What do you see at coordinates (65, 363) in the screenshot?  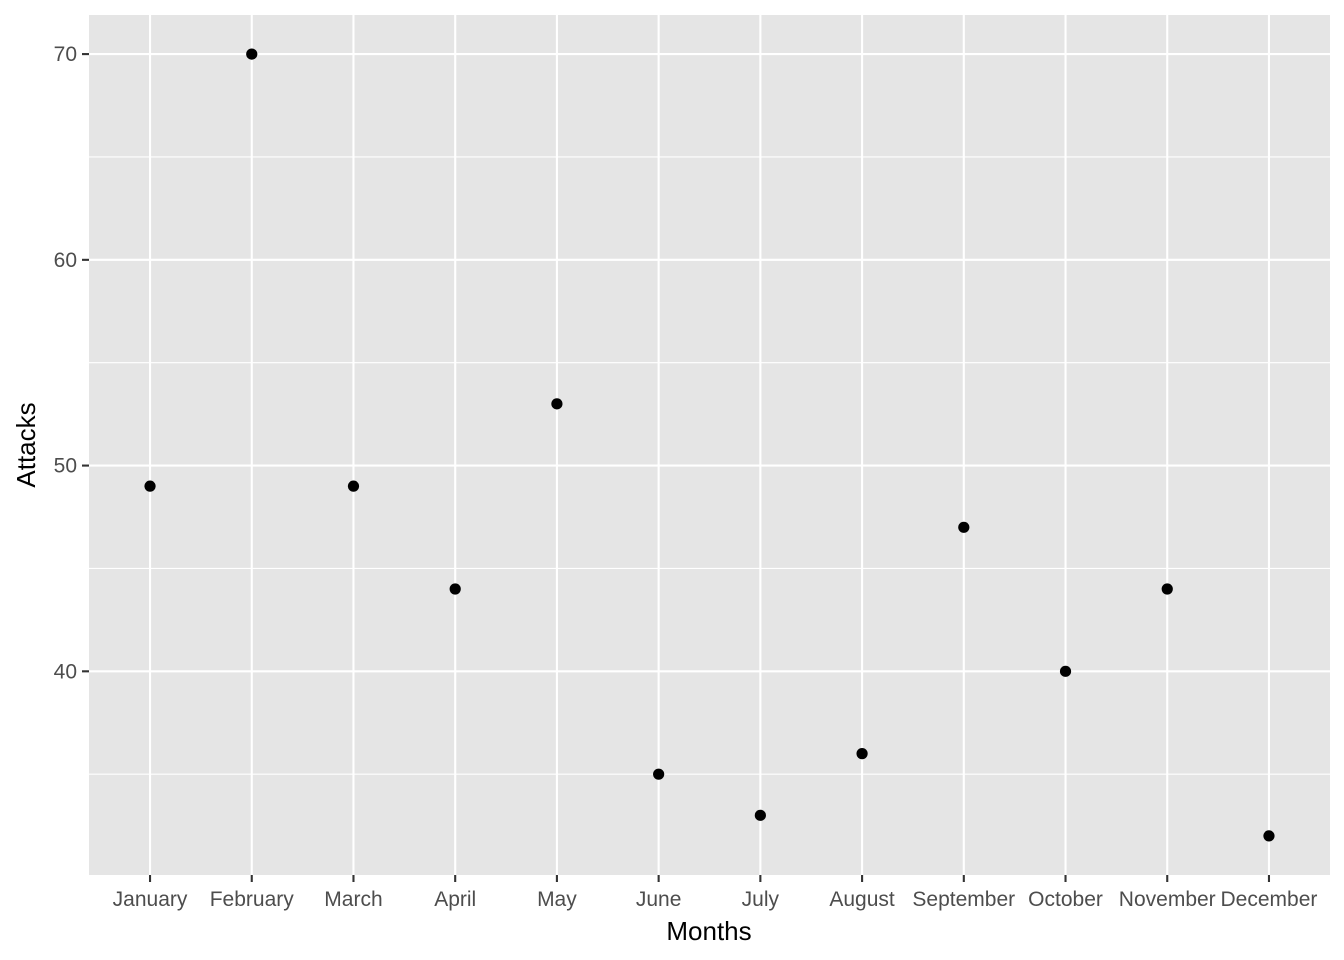 I see `y-axis-tick-labels: 40 50 60 70` at bounding box center [65, 363].